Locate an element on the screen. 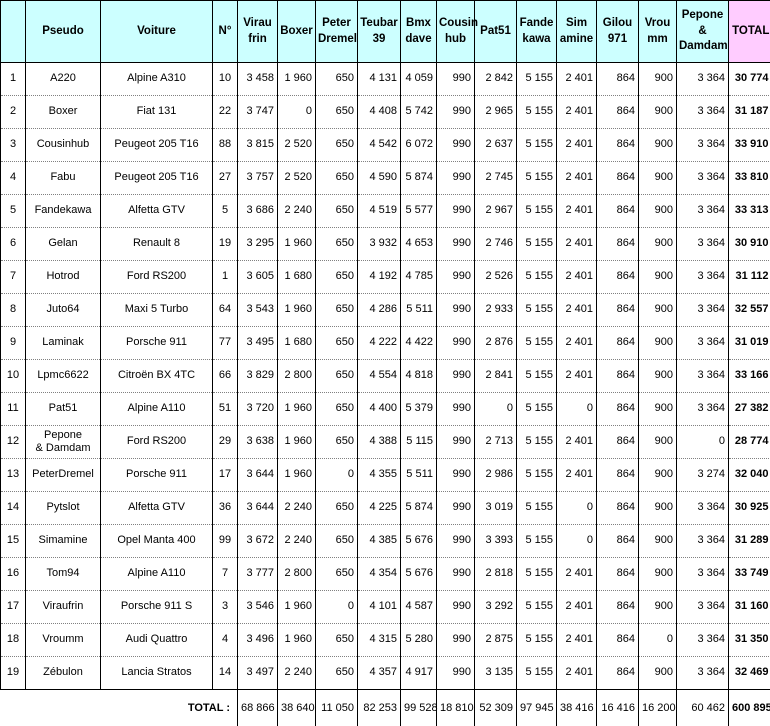  score-cell: 4 917 is located at coordinates (419, 673).